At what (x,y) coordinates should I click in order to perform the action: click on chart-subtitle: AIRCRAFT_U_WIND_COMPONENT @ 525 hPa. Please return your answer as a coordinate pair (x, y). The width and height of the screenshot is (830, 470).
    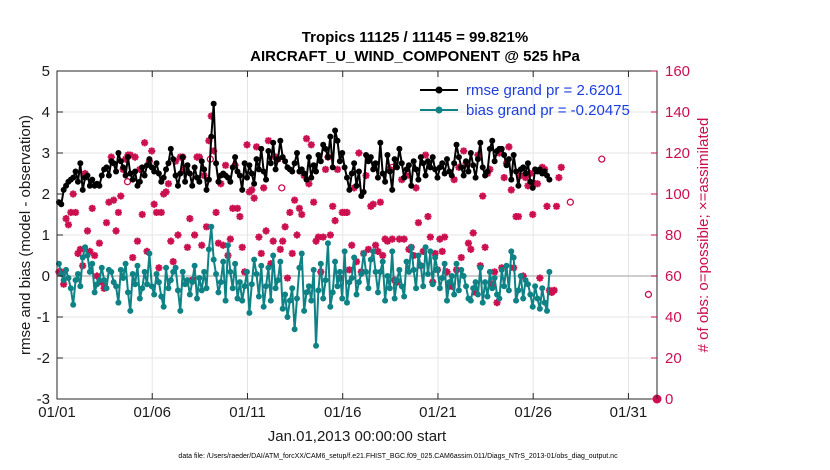
    Looking at the image, I should click on (415, 56).